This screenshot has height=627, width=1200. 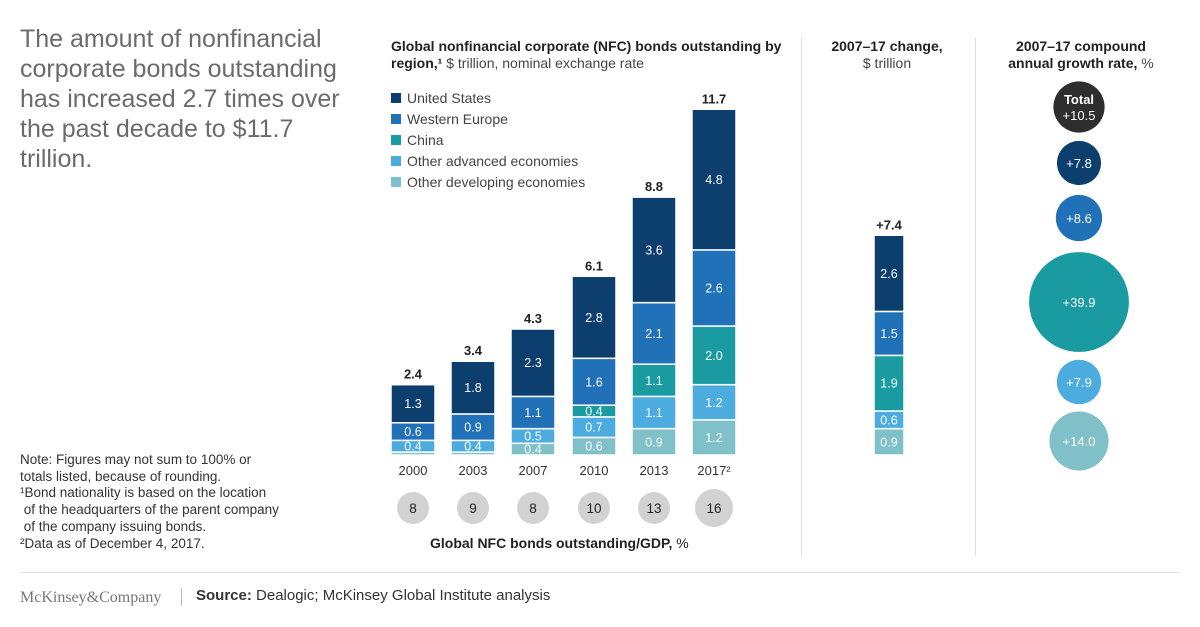 I want to click on x-tick-label: 2013, so click(x=654, y=470).